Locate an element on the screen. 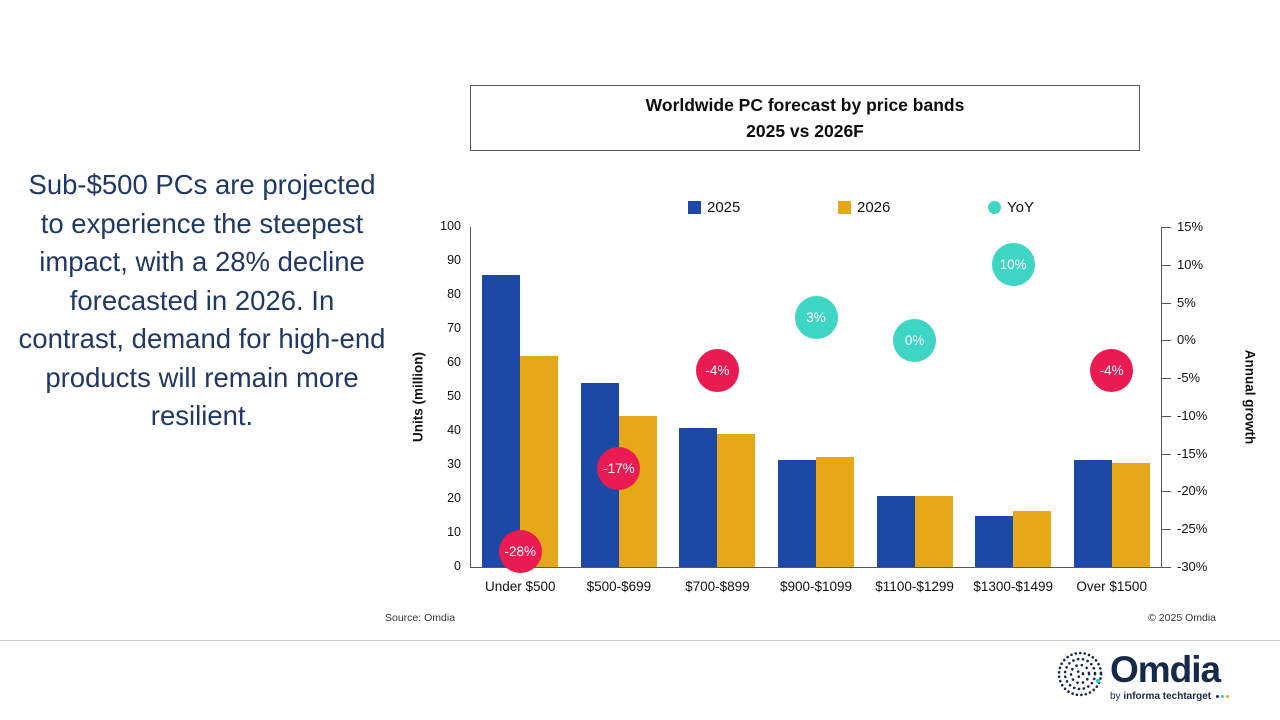 The width and height of the screenshot is (1280, 720). legend-item-2025: 2025 is located at coordinates (714, 207).